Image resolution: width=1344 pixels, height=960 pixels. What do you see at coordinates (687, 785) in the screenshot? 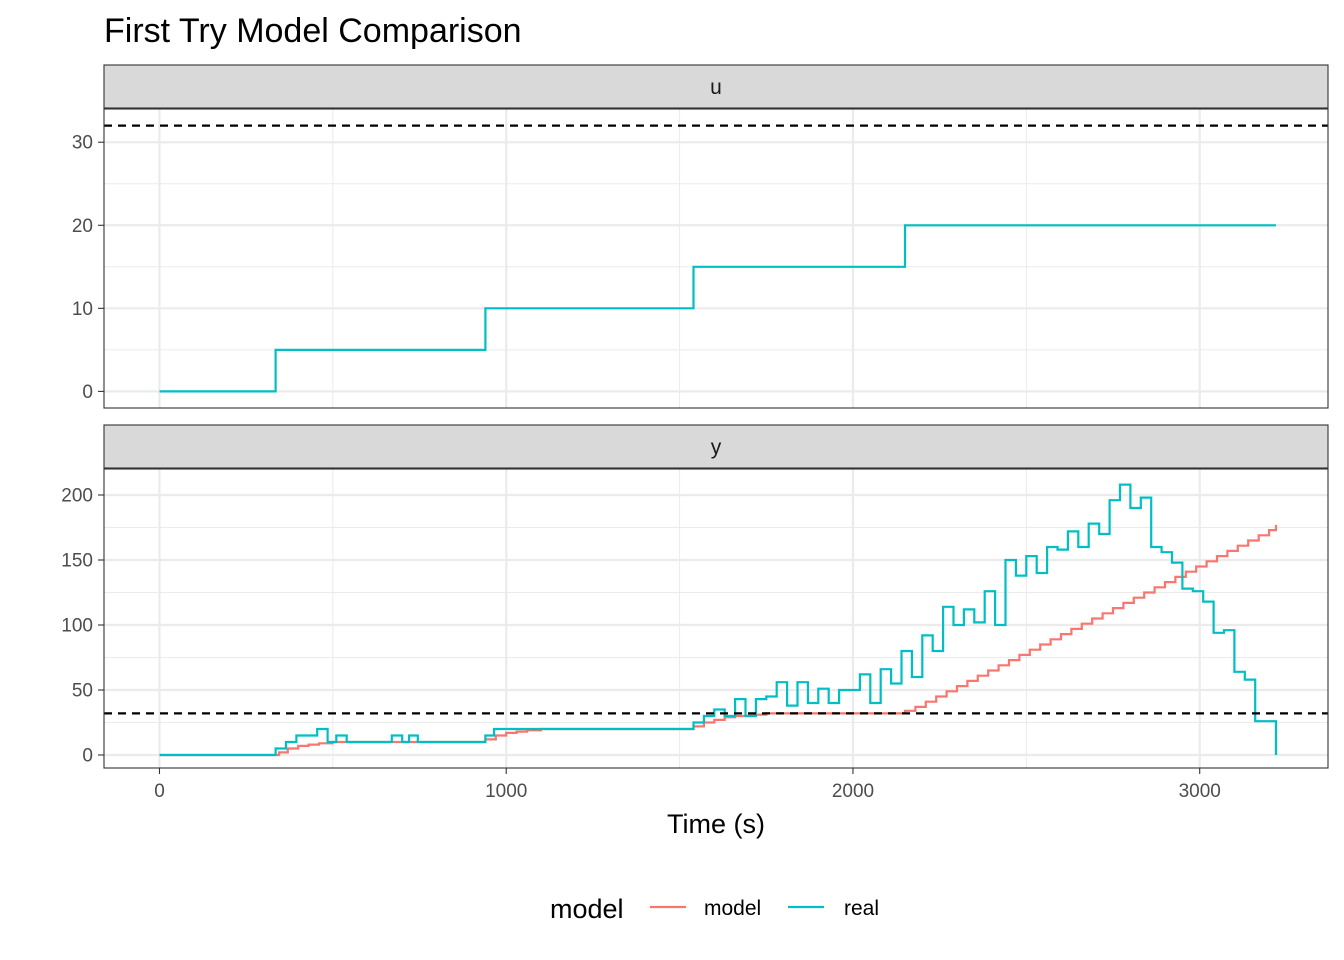
I see `x-axis: 0 1000 2000 3000` at bounding box center [687, 785].